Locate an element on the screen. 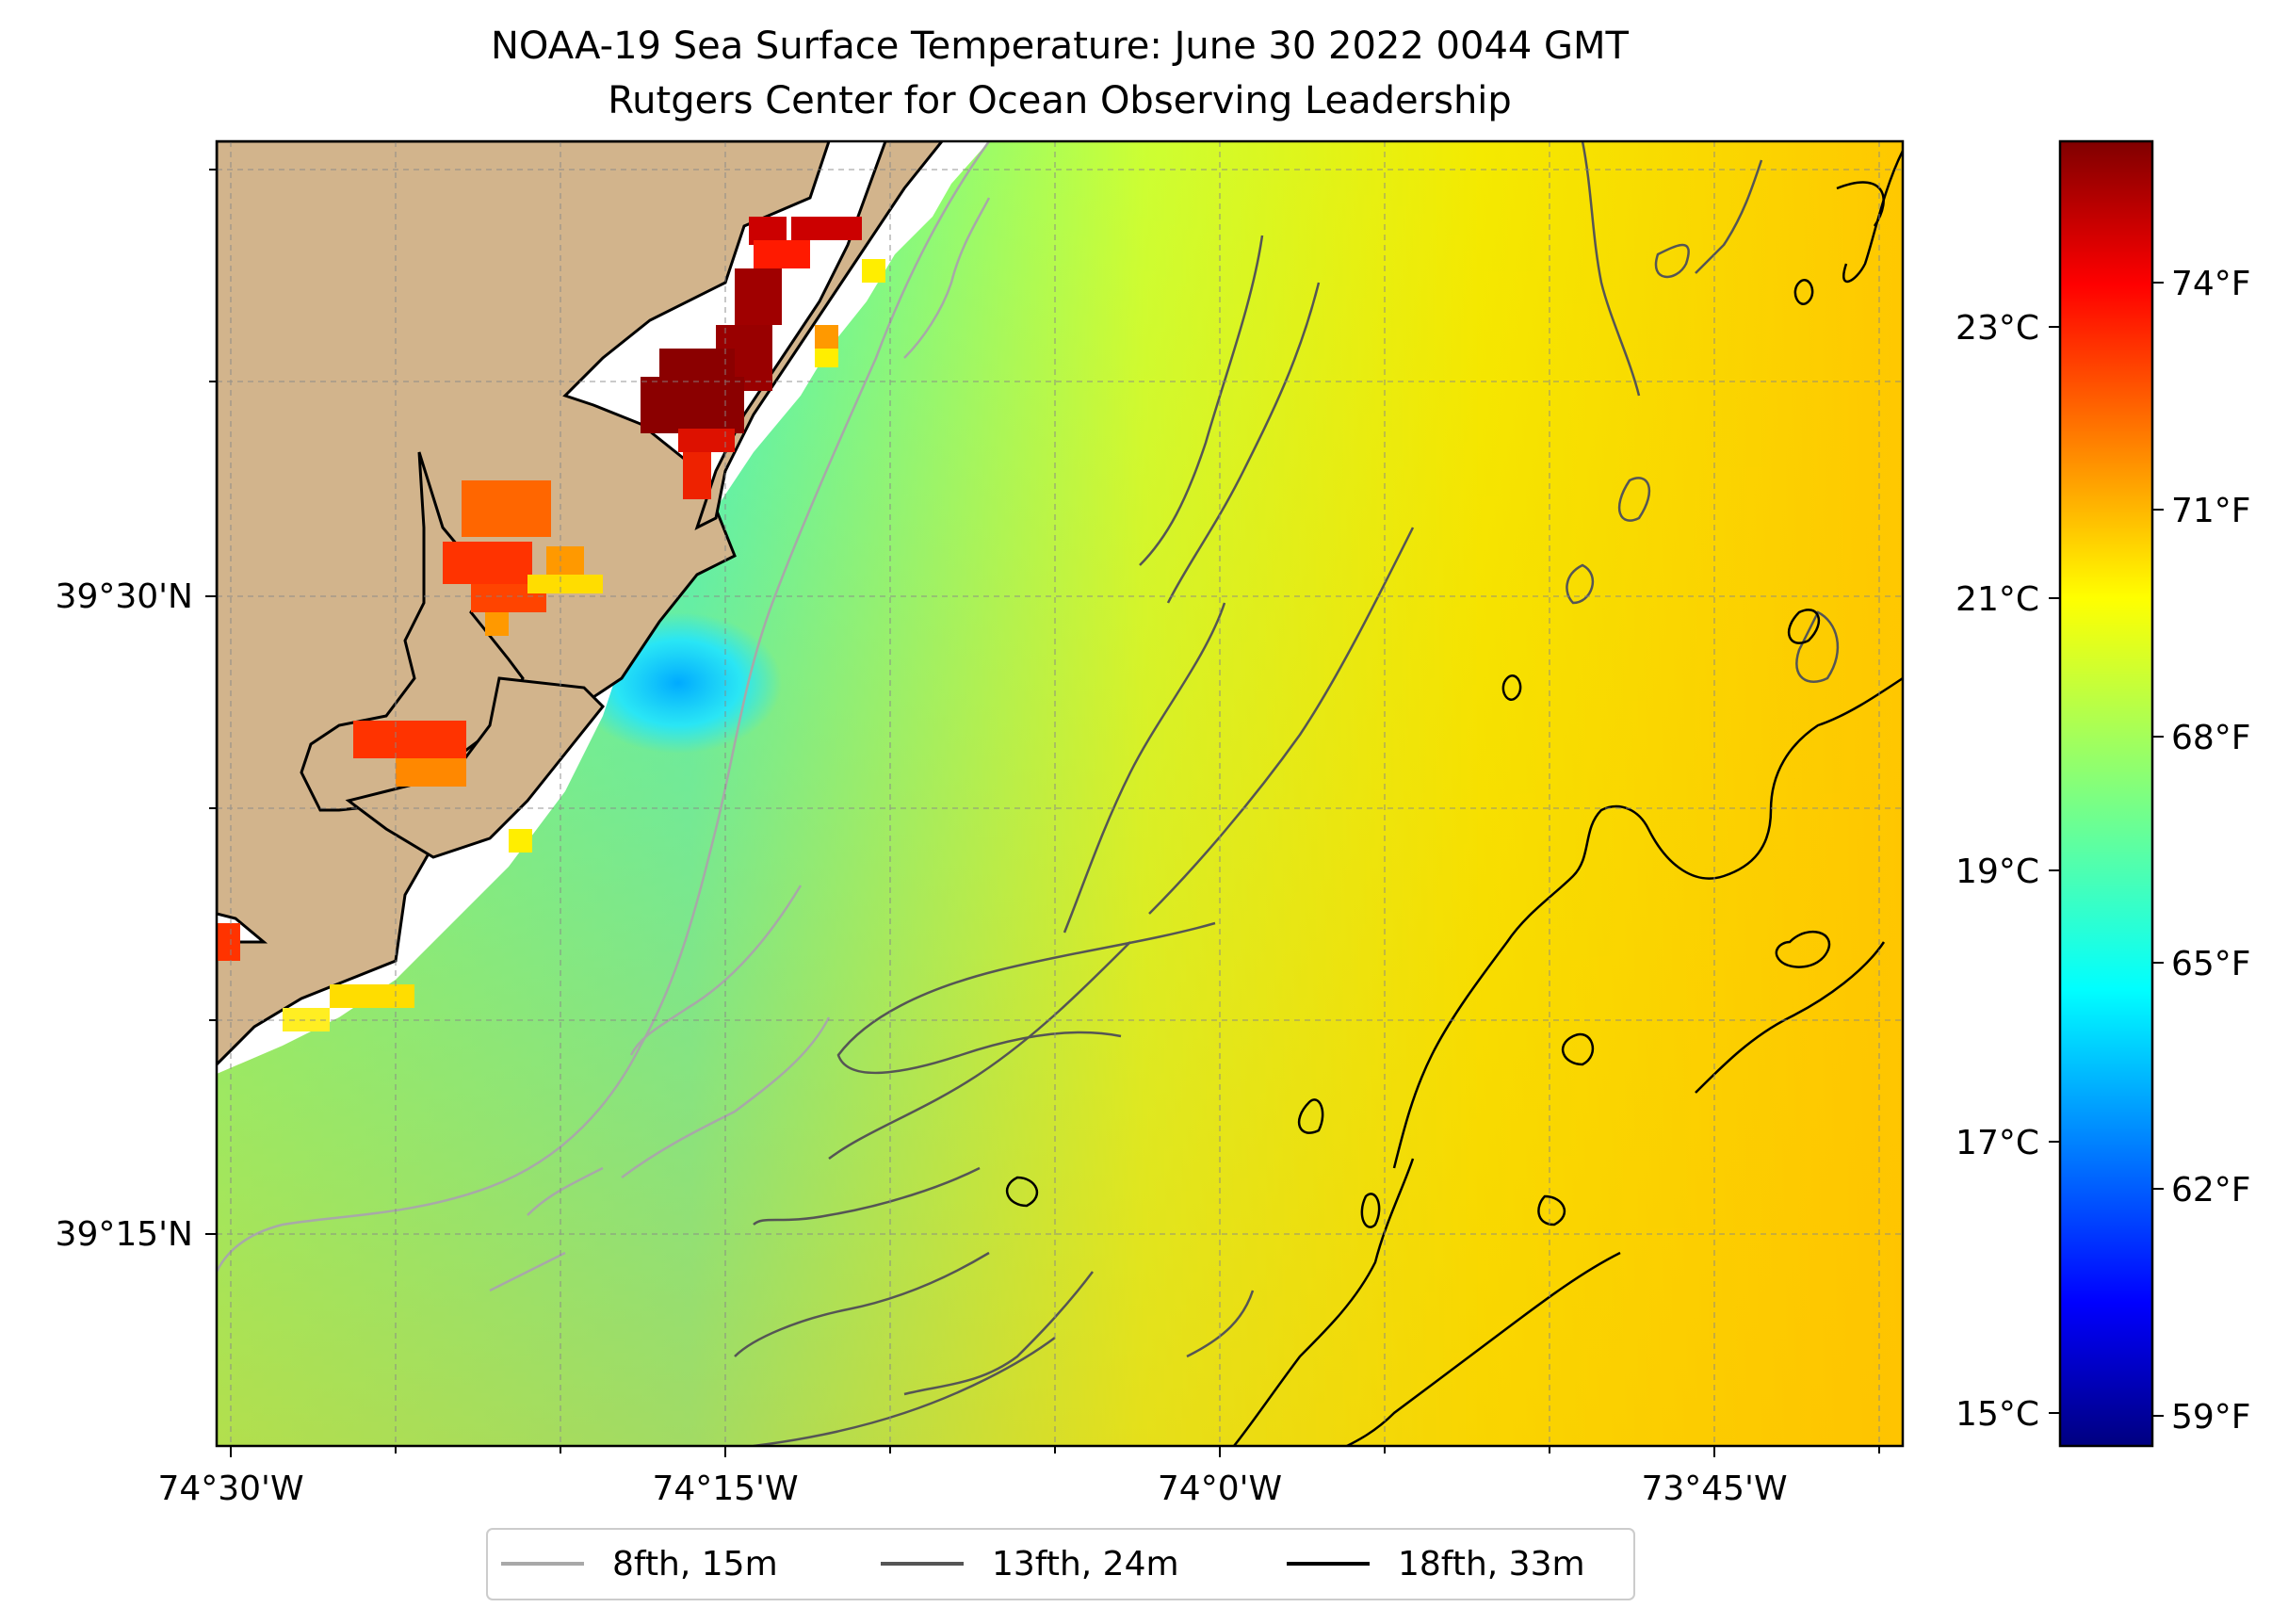  land-peninsula is located at coordinates (412, 631).